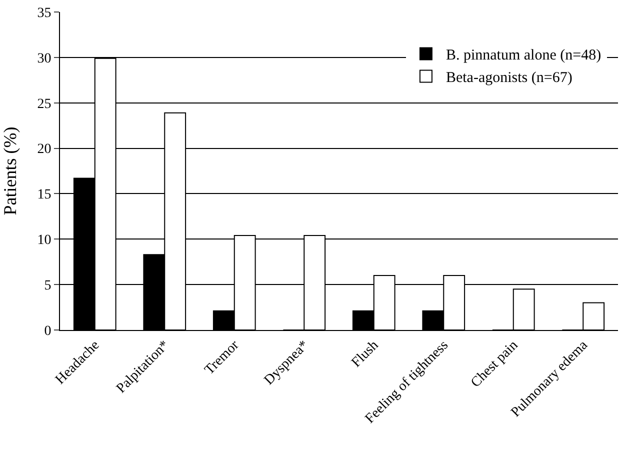 The width and height of the screenshot is (628, 455). I want to click on y-tick-label: 0, so click(48, 331).